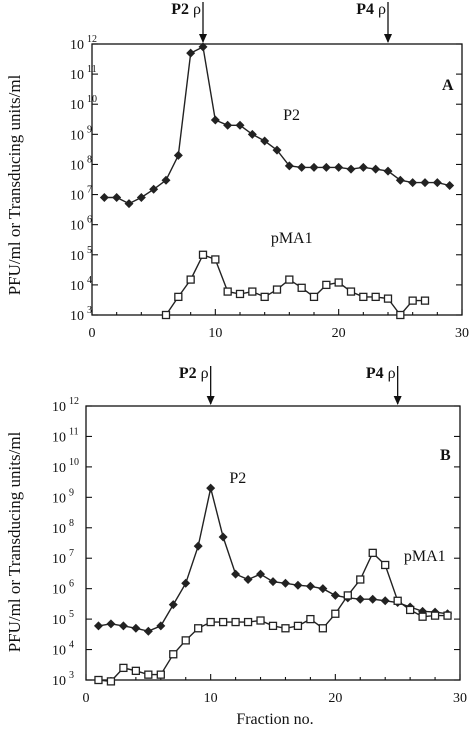 The height and width of the screenshot is (731, 474). What do you see at coordinates (14, 541) in the screenshot?
I see `y-axis-label-bottom: PFU/ml or Transducing units/ml` at bounding box center [14, 541].